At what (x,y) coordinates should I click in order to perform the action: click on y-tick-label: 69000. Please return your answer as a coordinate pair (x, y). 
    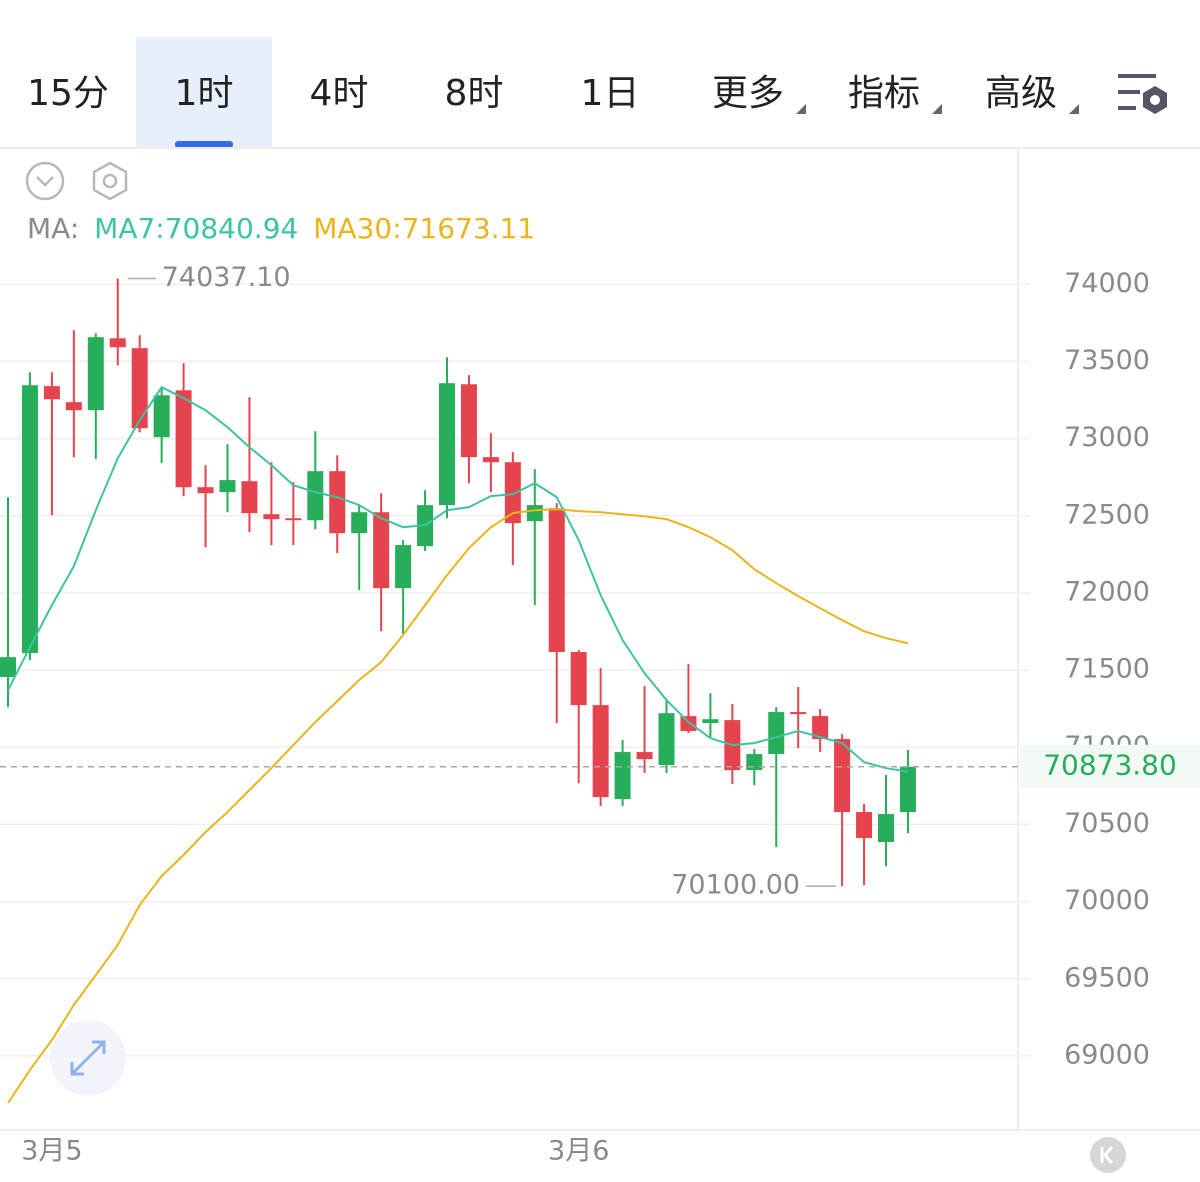
    Looking at the image, I should click on (1107, 1054).